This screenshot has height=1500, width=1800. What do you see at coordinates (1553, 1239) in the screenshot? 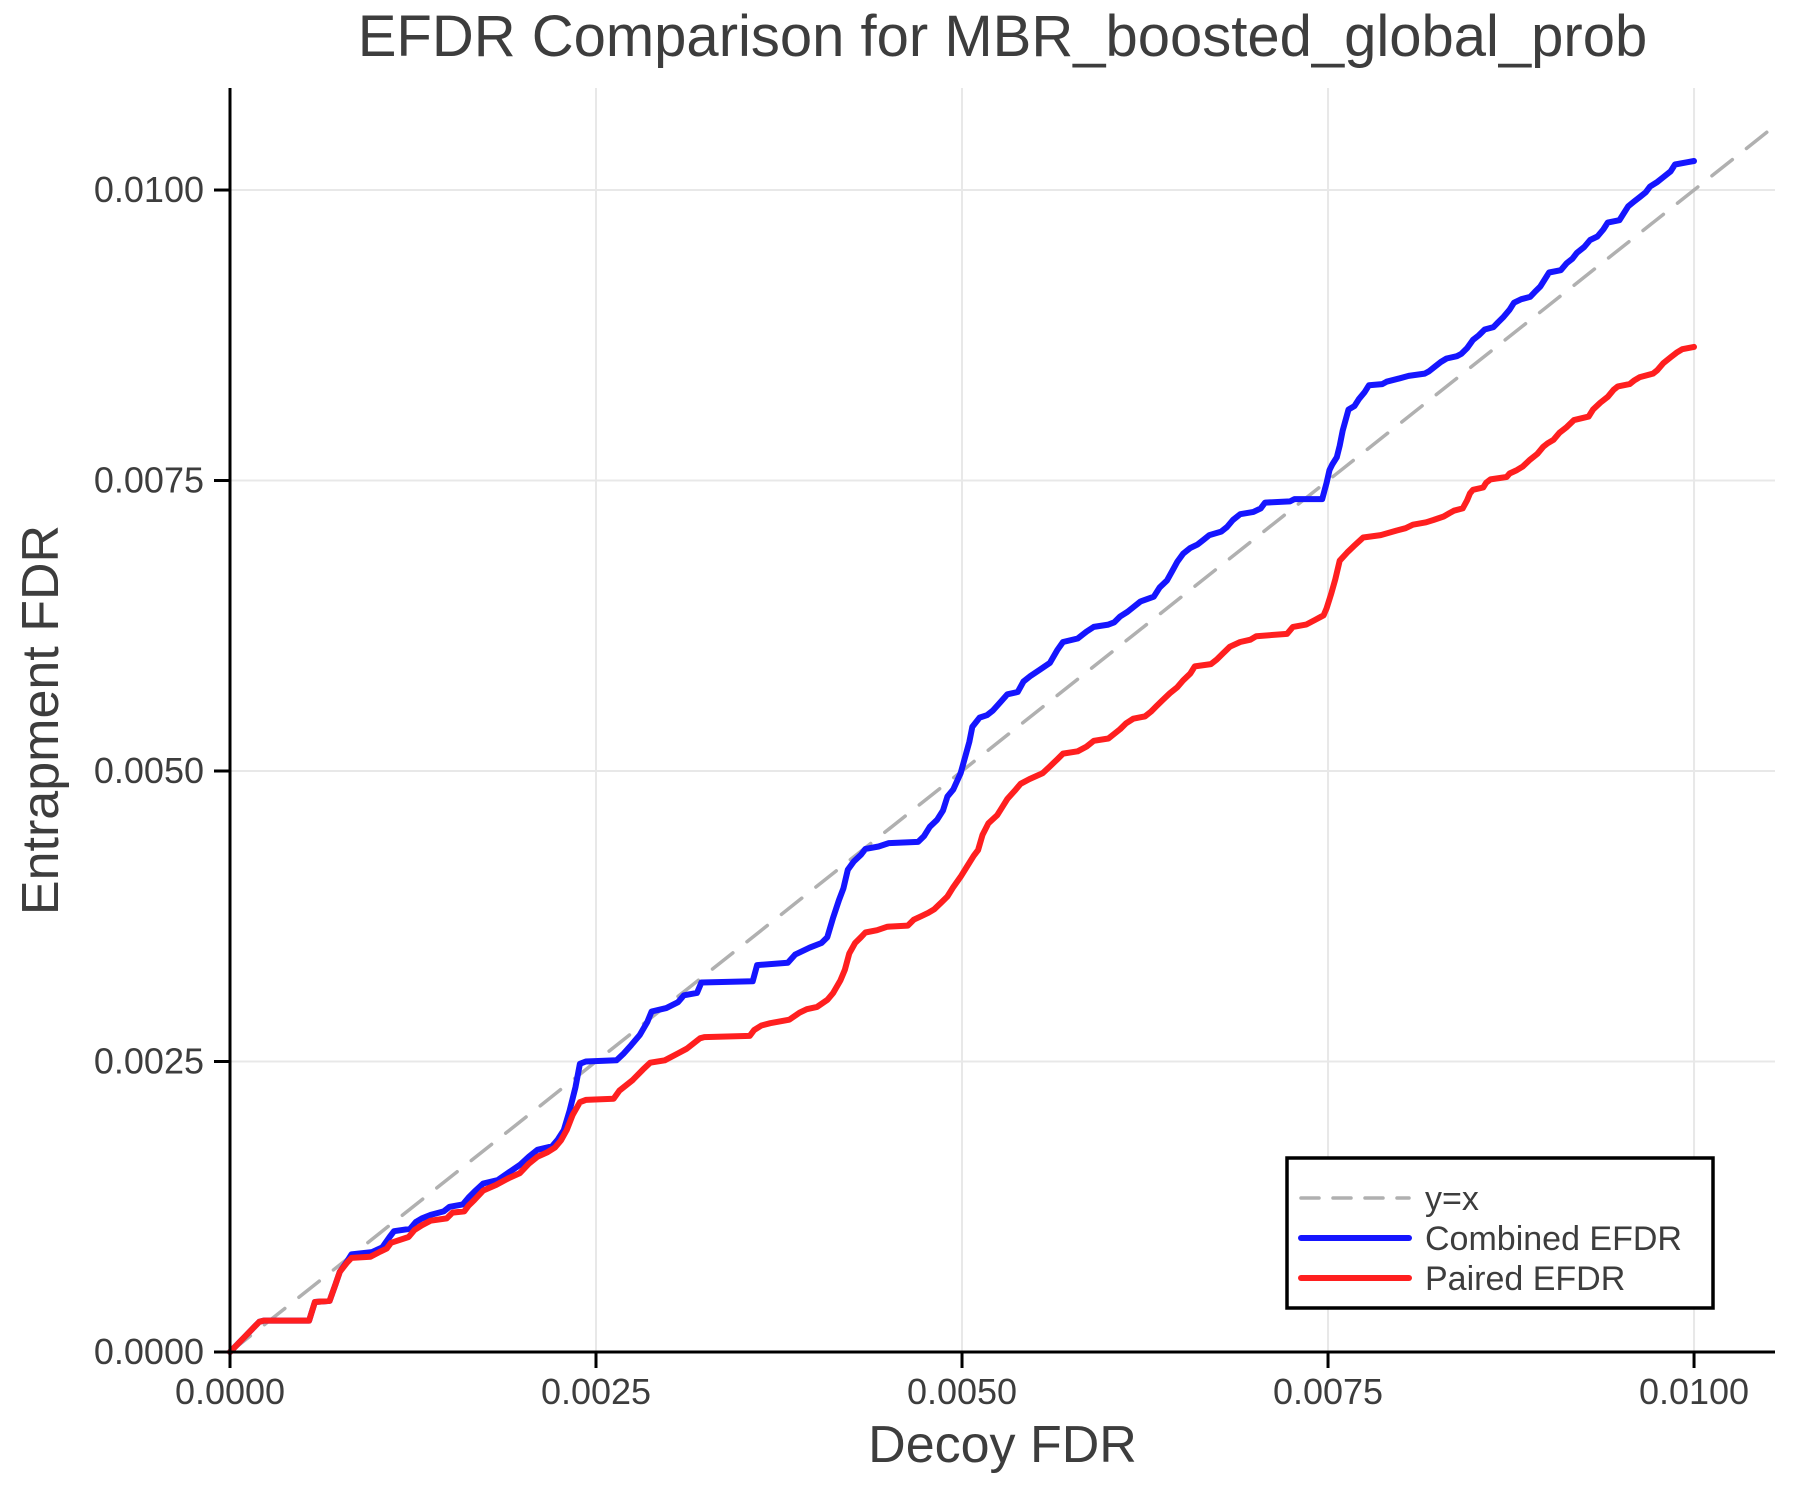
I see `legend-label-combined-efdr: Combined EFDR` at bounding box center [1553, 1239].